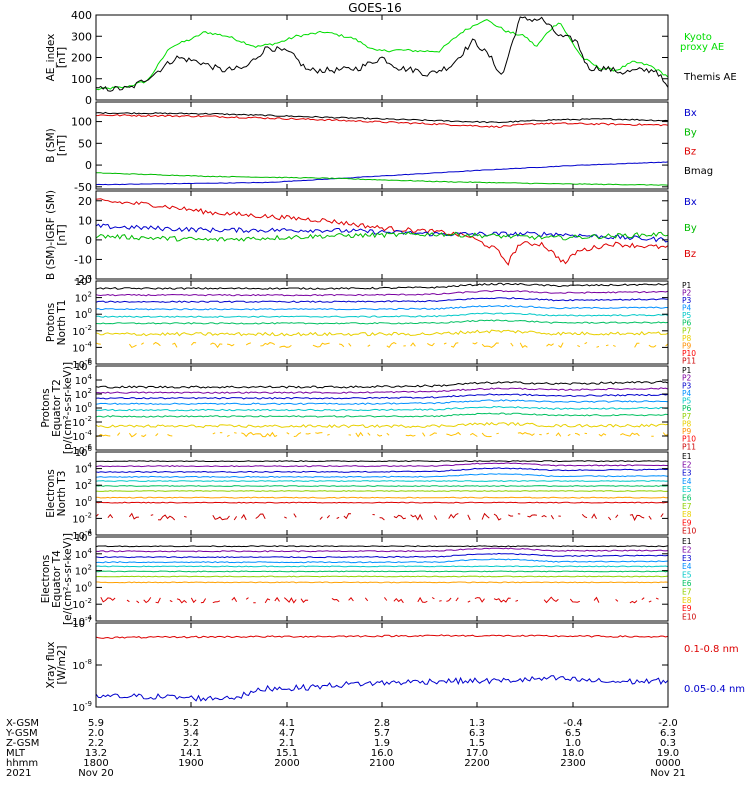 Image resolution: width=750 pixels, height=800 pixels. What do you see at coordinates (477, 733) in the screenshot?
I see `ephemeris-value: 6.3` at bounding box center [477, 733].